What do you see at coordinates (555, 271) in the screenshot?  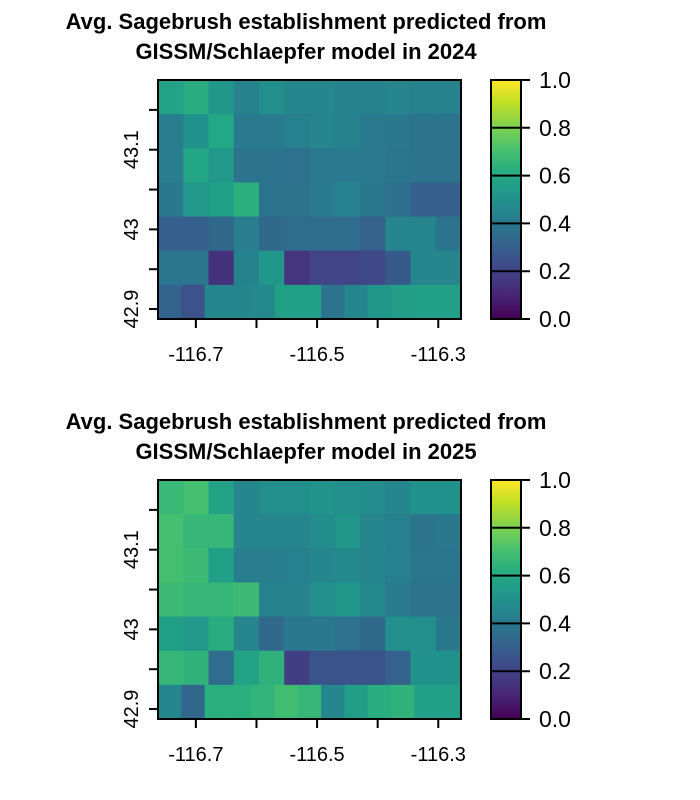 I see `colorbar-tick-label: 0.2` at bounding box center [555, 271].